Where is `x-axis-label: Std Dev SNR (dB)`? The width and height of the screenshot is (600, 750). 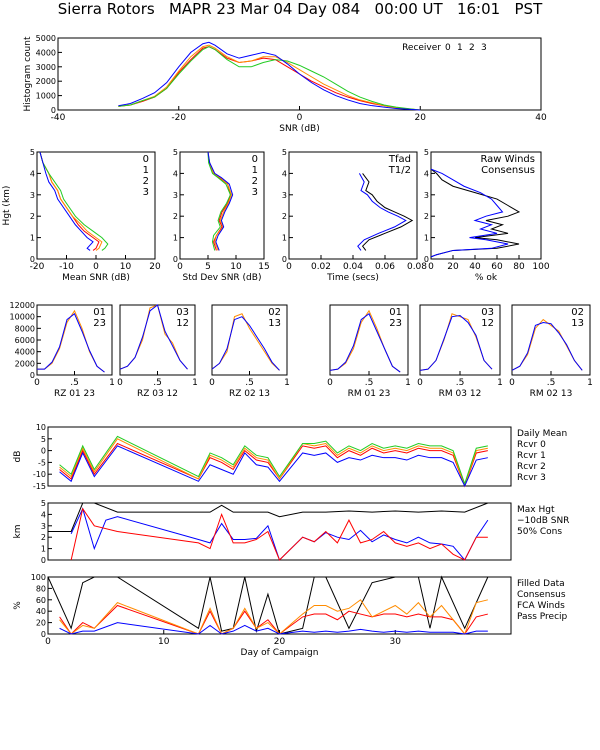
x-axis-label: Std Dev SNR (dB) is located at coordinates (222, 278).